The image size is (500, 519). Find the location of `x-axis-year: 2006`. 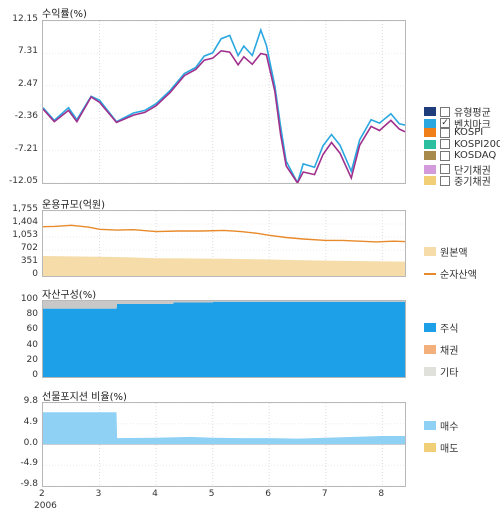

x-axis-year: 2006 is located at coordinates (45, 506).